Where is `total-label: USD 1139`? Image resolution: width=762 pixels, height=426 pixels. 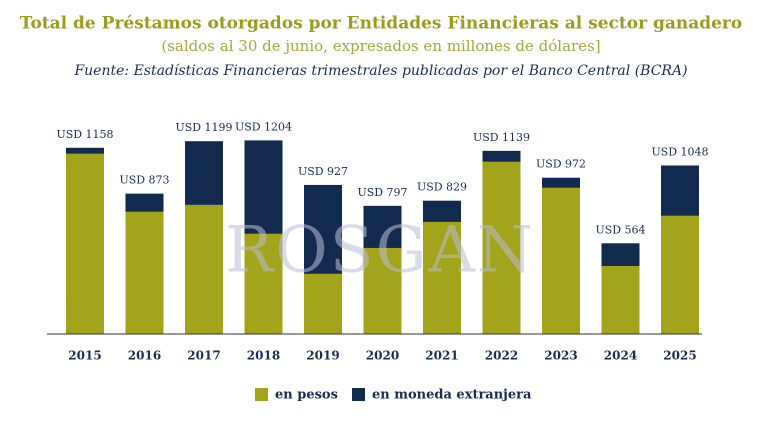 total-label: USD 1139 is located at coordinates (501, 137).